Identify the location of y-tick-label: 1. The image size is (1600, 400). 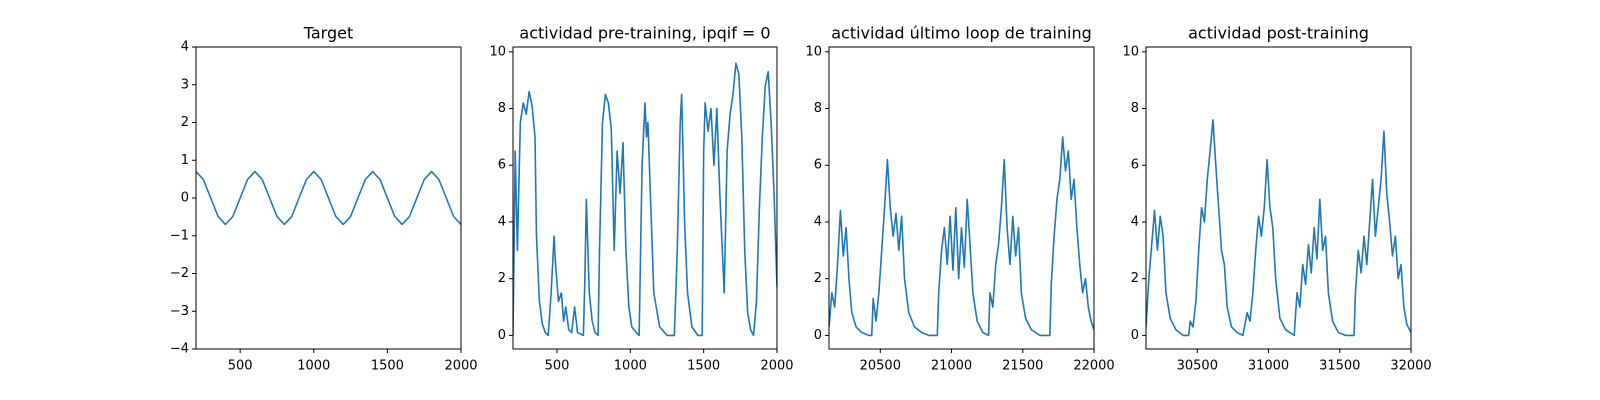
(185, 160).